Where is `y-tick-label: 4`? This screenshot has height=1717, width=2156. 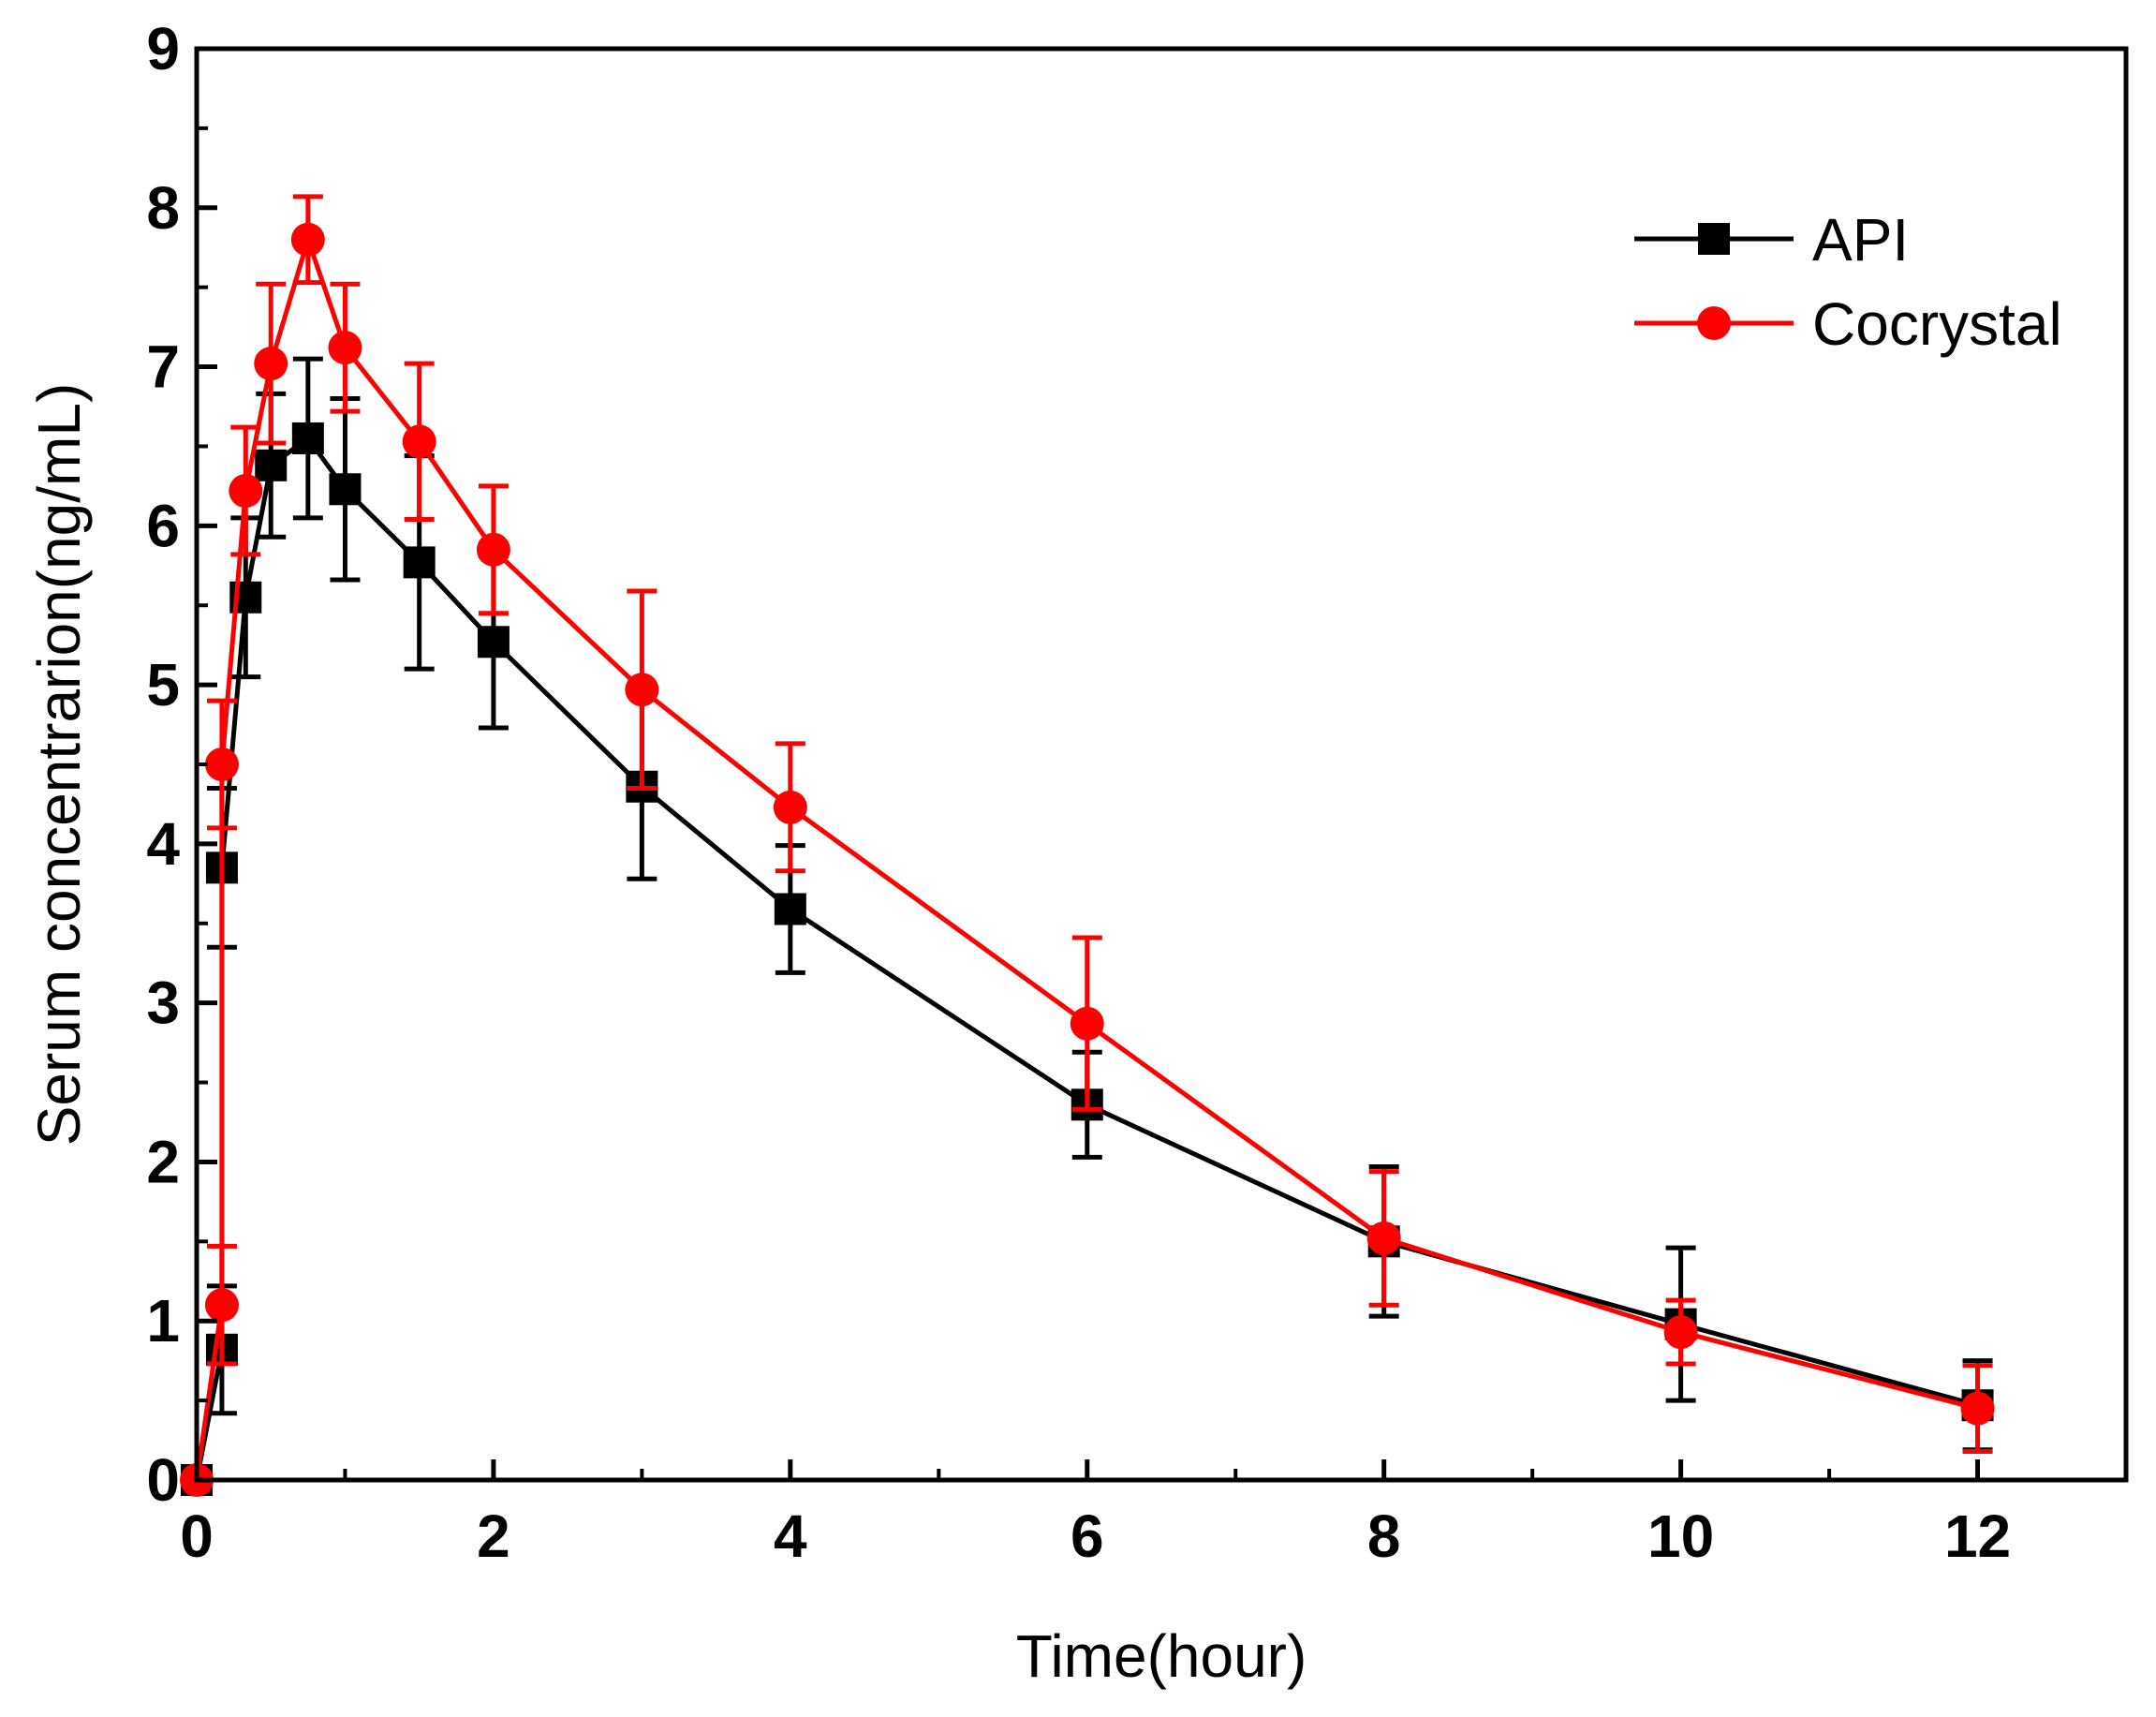
y-tick-label: 4 is located at coordinates (163, 844).